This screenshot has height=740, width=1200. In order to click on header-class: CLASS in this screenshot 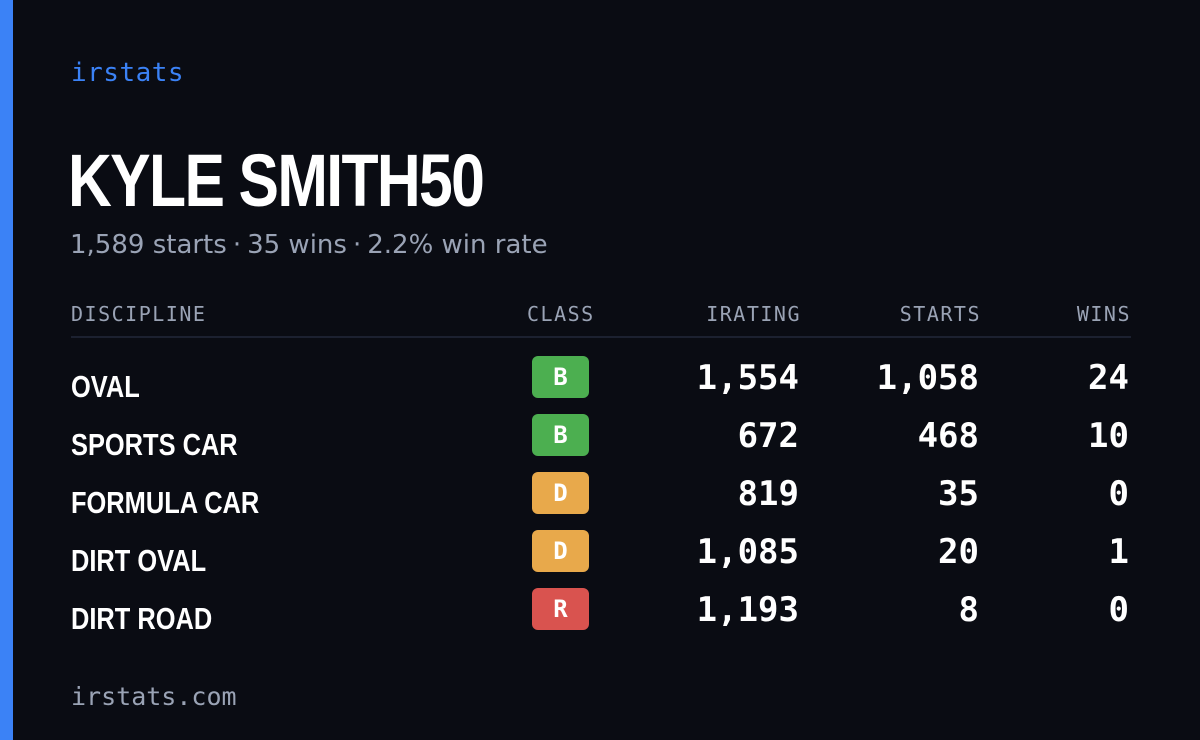, I will do `click(561, 314)`.